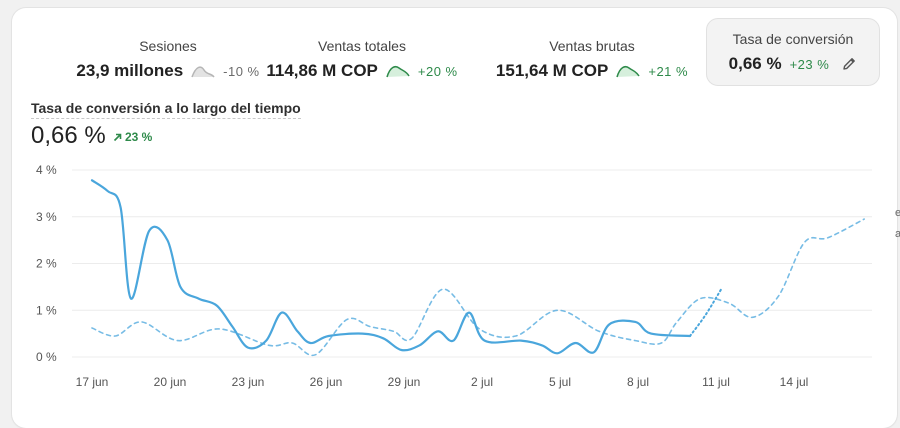 Image resolution: width=900 pixels, height=428 pixels. I want to click on metric-delta: +21 %, so click(668, 71).